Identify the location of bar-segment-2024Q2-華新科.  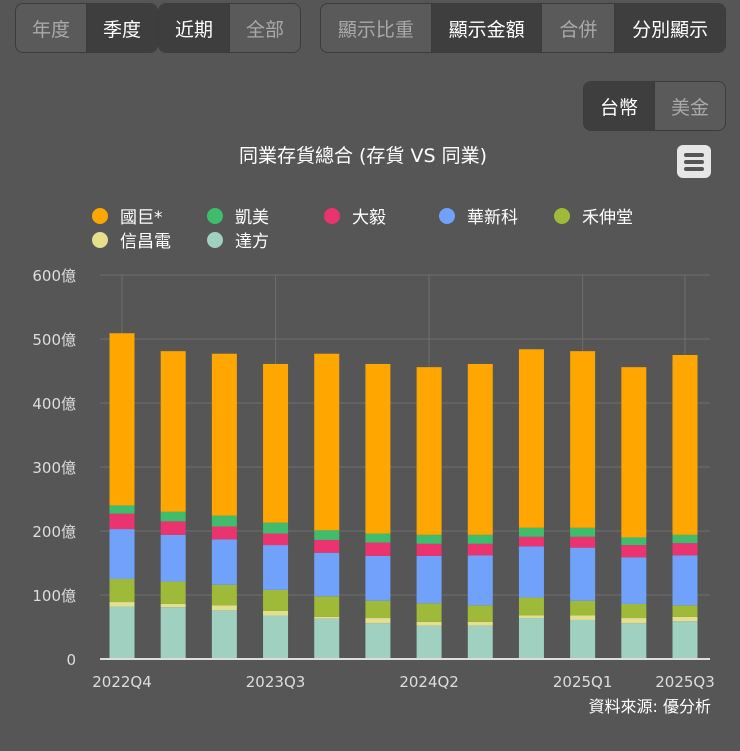
(429, 579).